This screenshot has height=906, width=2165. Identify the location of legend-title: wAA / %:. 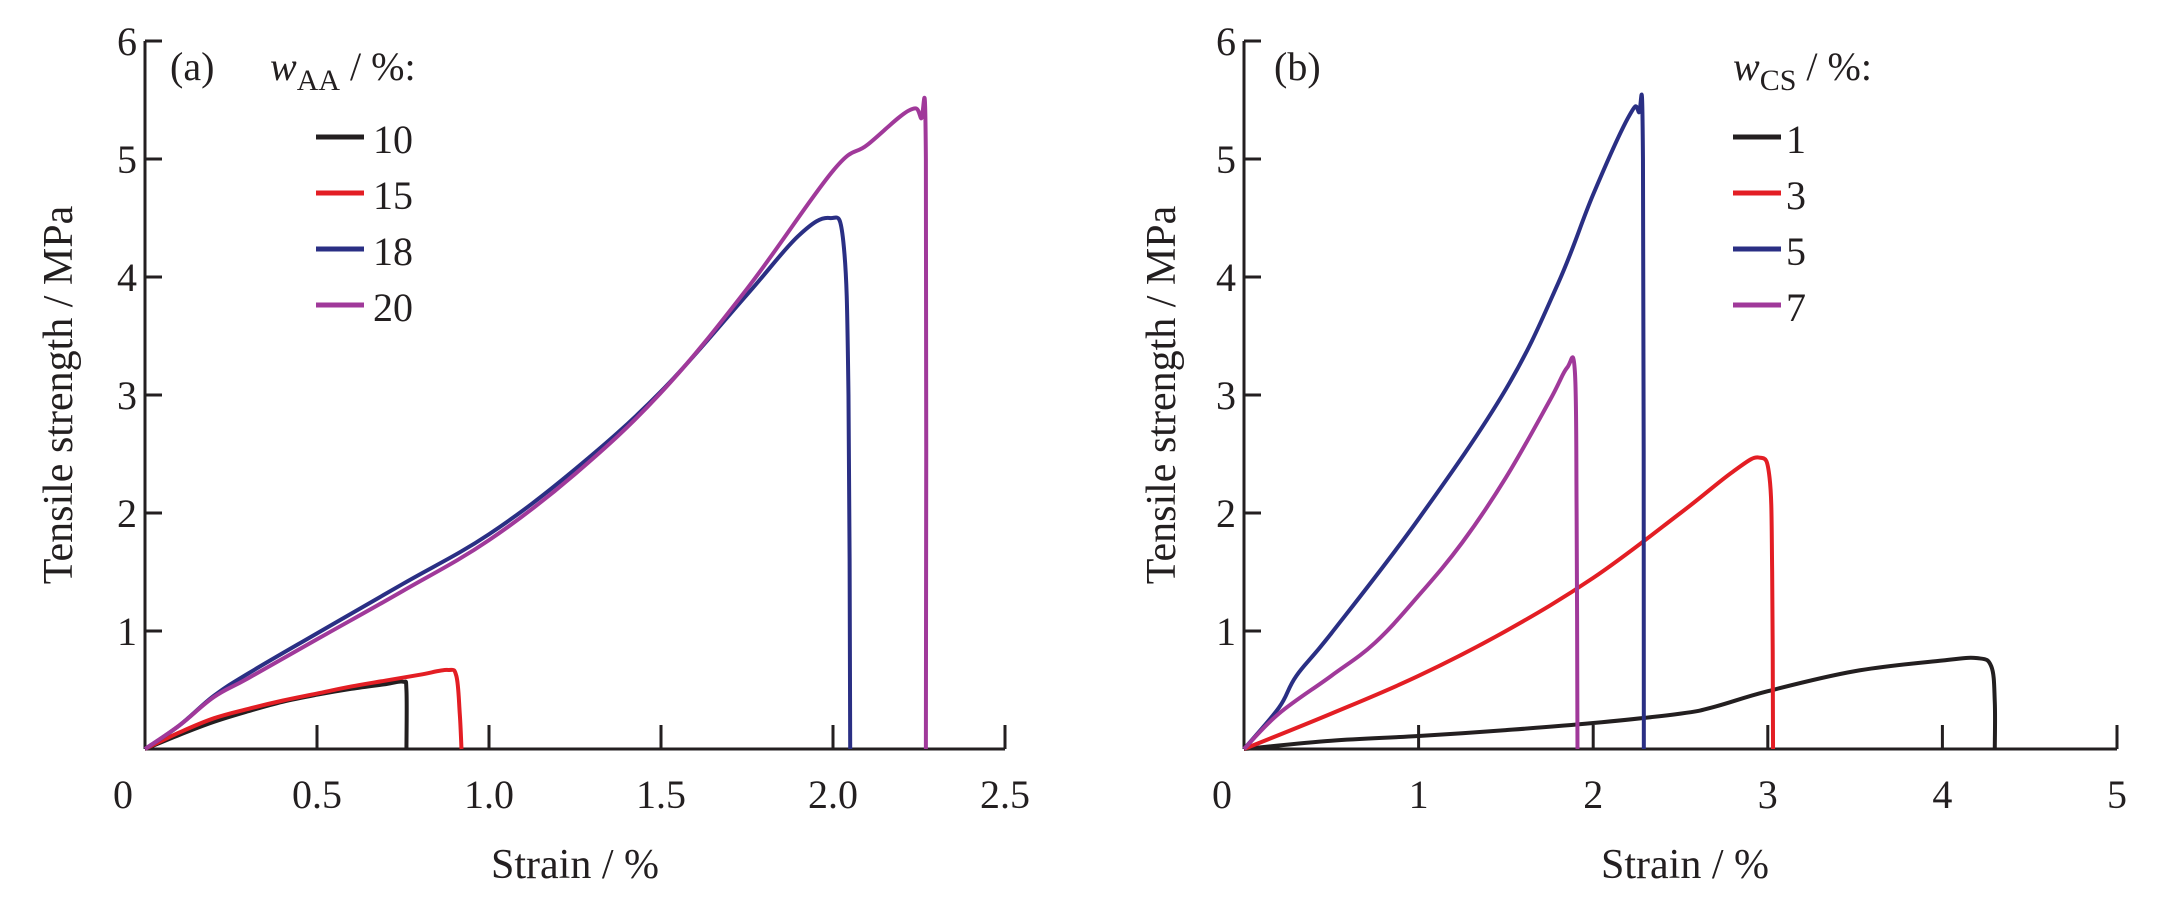
(343, 70).